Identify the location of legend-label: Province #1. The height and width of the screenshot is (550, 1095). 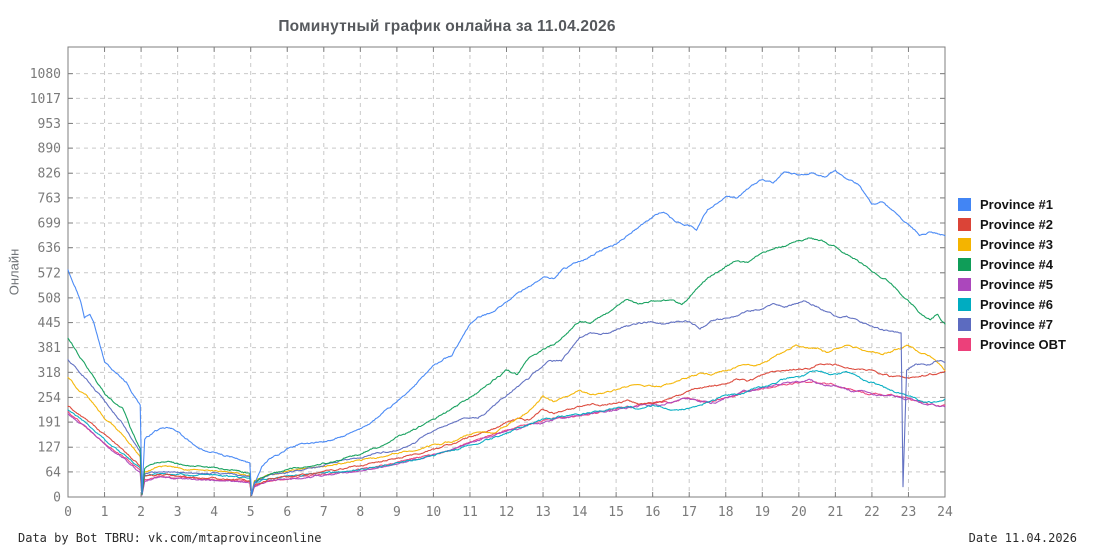
(1016, 204).